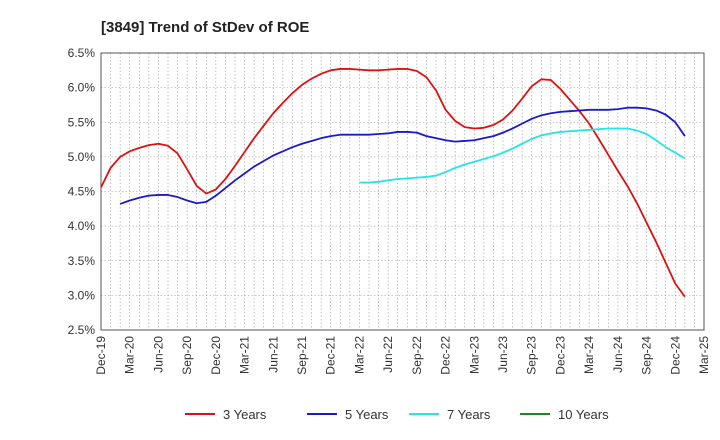 The height and width of the screenshot is (440, 720). I want to click on x-tick-label: Jun-23, so click(503, 354).